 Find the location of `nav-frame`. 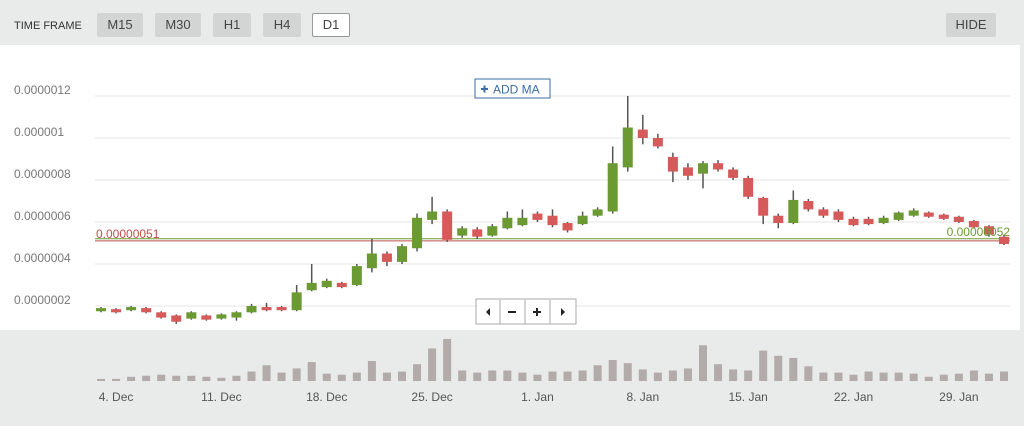

nav-frame is located at coordinates (526, 311).